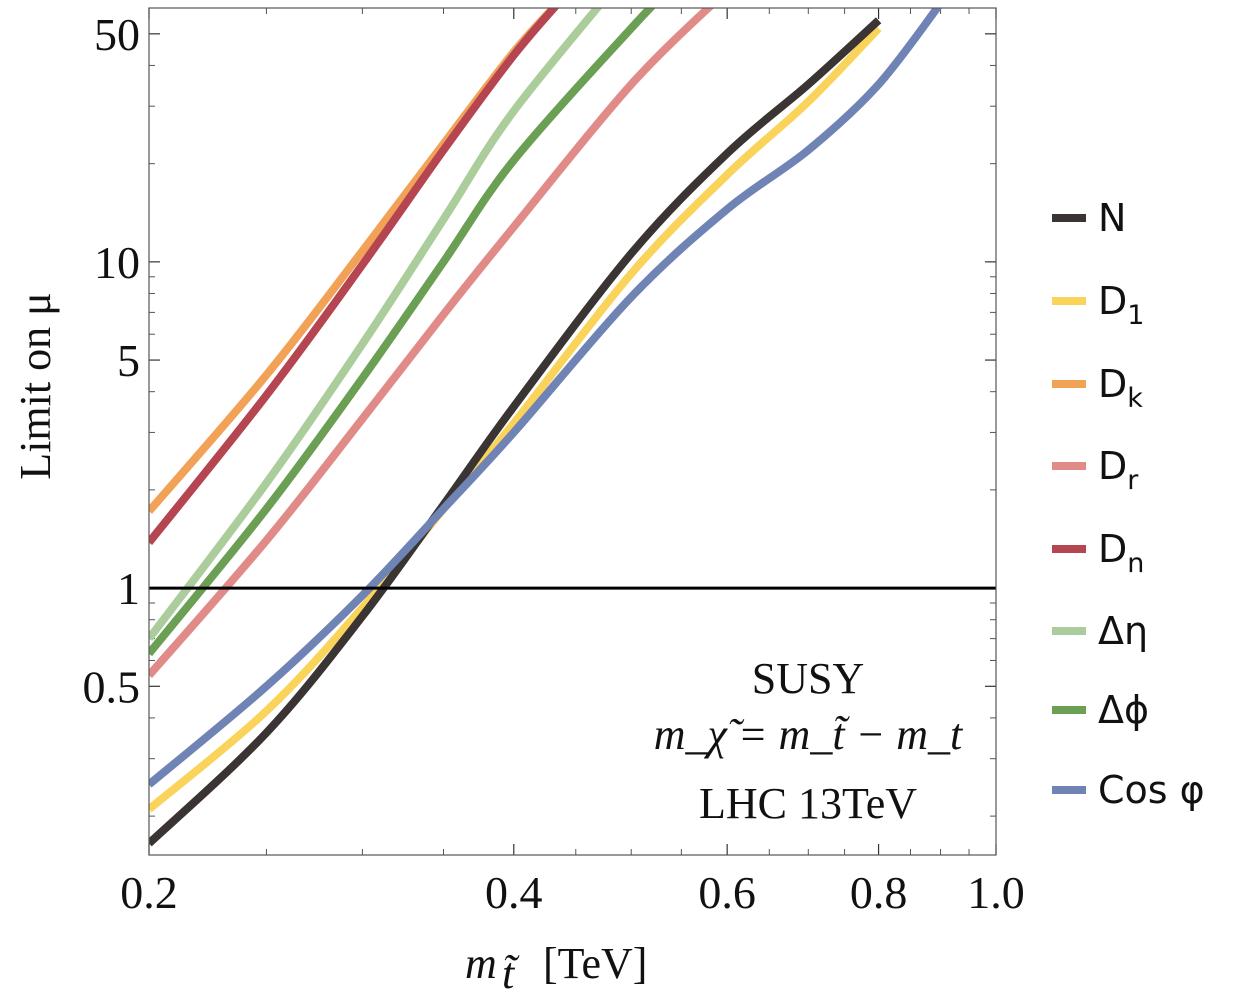 The height and width of the screenshot is (998, 1234). I want to click on annotation-line-1: SUSY, so click(808, 678).